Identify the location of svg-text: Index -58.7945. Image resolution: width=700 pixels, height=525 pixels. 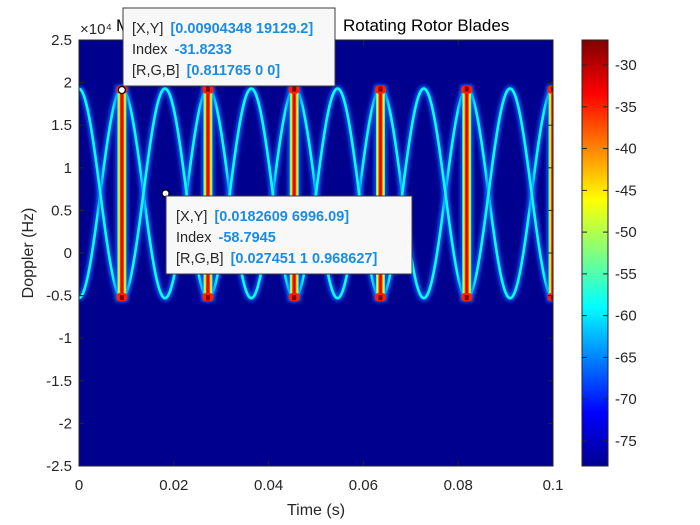
(226, 238).